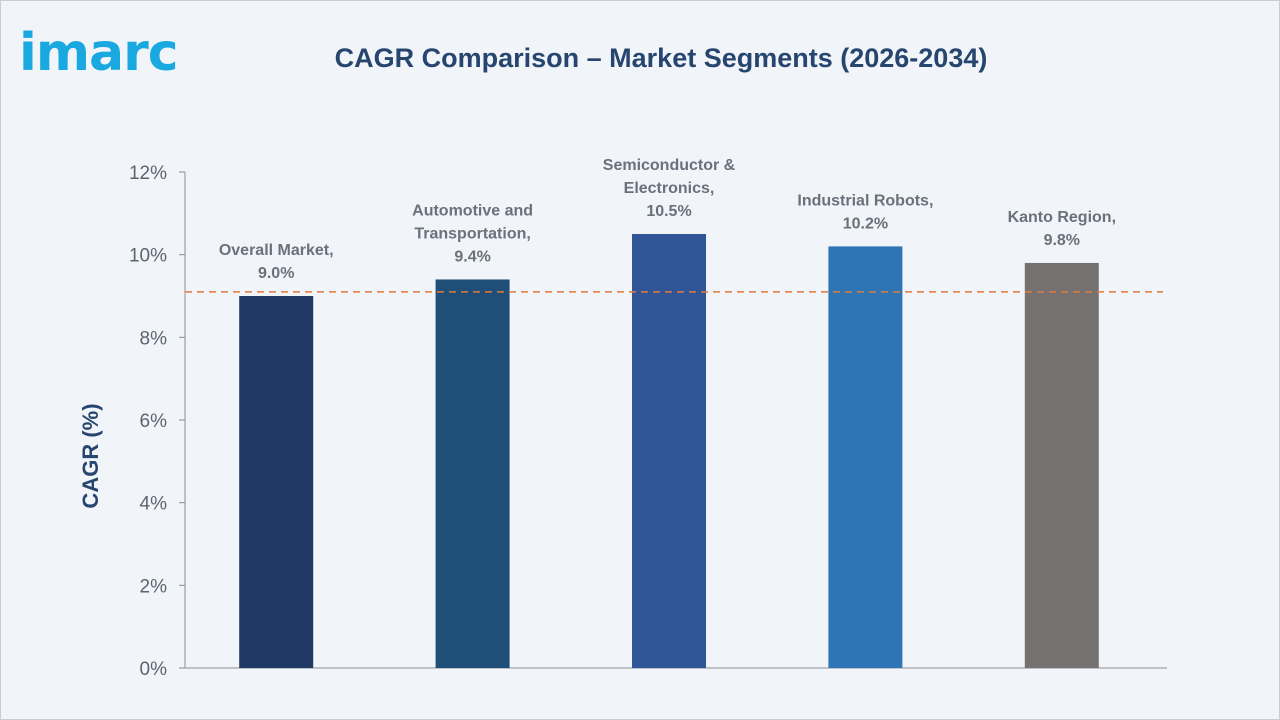 Image resolution: width=1280 pixels, height=720 pixels. What do you see at coordinates (865, 200) in the screenshot?
I see `data-label-line: Industrial Robots,` at bounding box center [865, 200].